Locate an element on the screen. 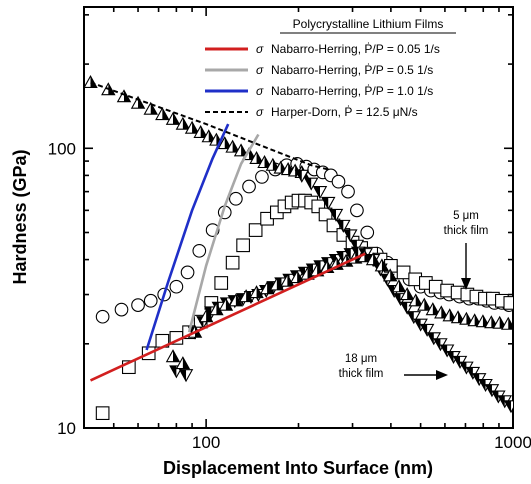 The width and height of the screenshot is (531, 484). legend-entry-label: Nabarro-Herring, Ṗ/P = 0.05 1/s is located at coordinates (355, 49).